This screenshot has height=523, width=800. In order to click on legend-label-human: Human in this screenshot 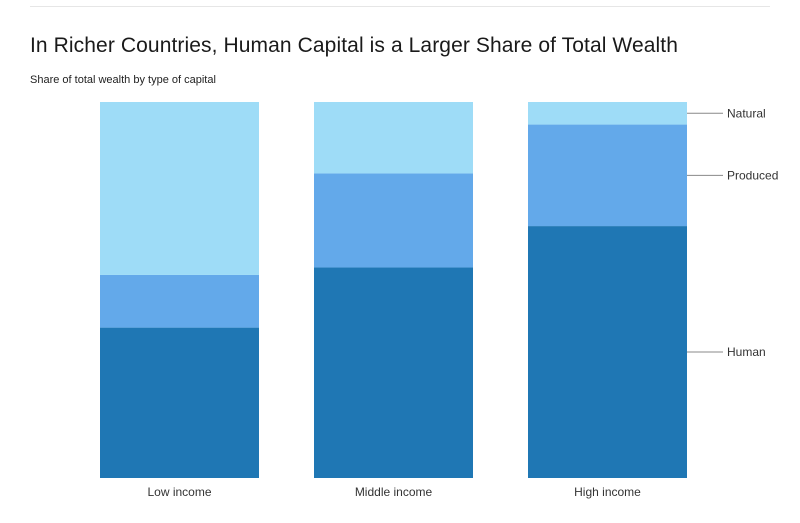, I will do `click(746, 352)`.